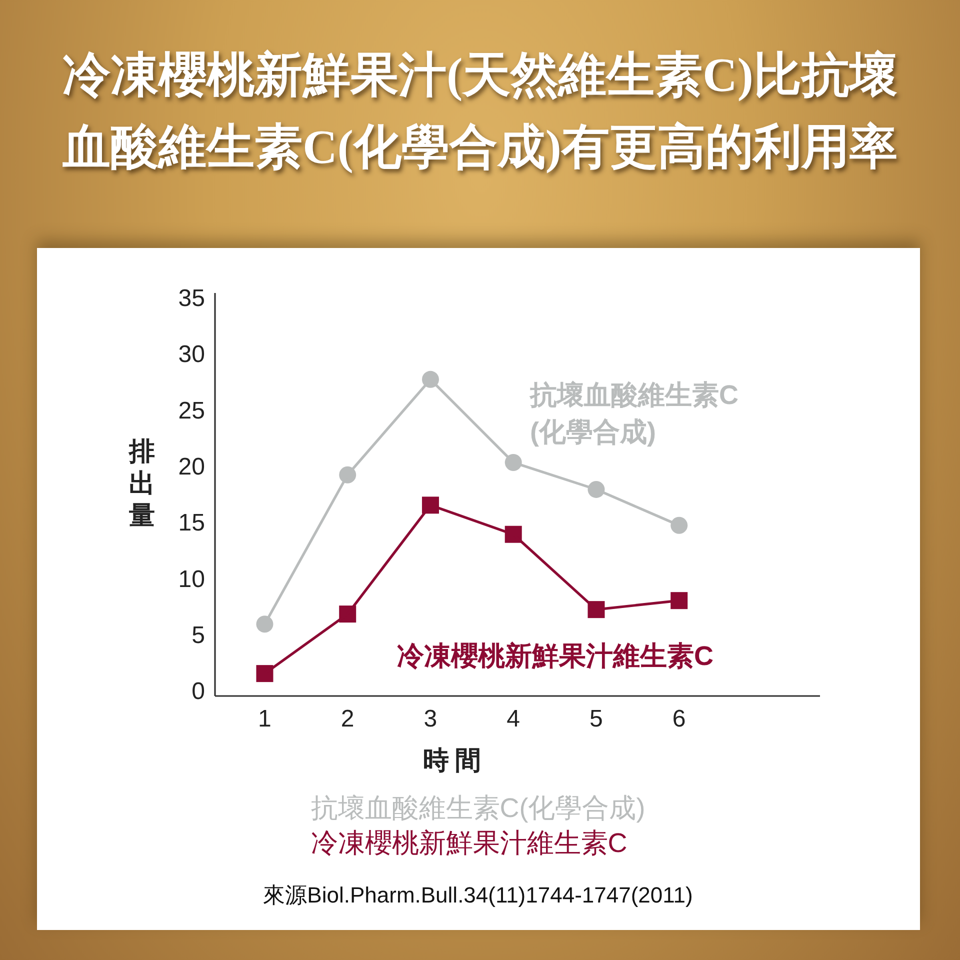 The width and height of the screenshot is (960, 960). What do you see at coordinates (596, 719) in the screenshot?
I see `x-tick-label: 5` at bounding box center [596, 719].